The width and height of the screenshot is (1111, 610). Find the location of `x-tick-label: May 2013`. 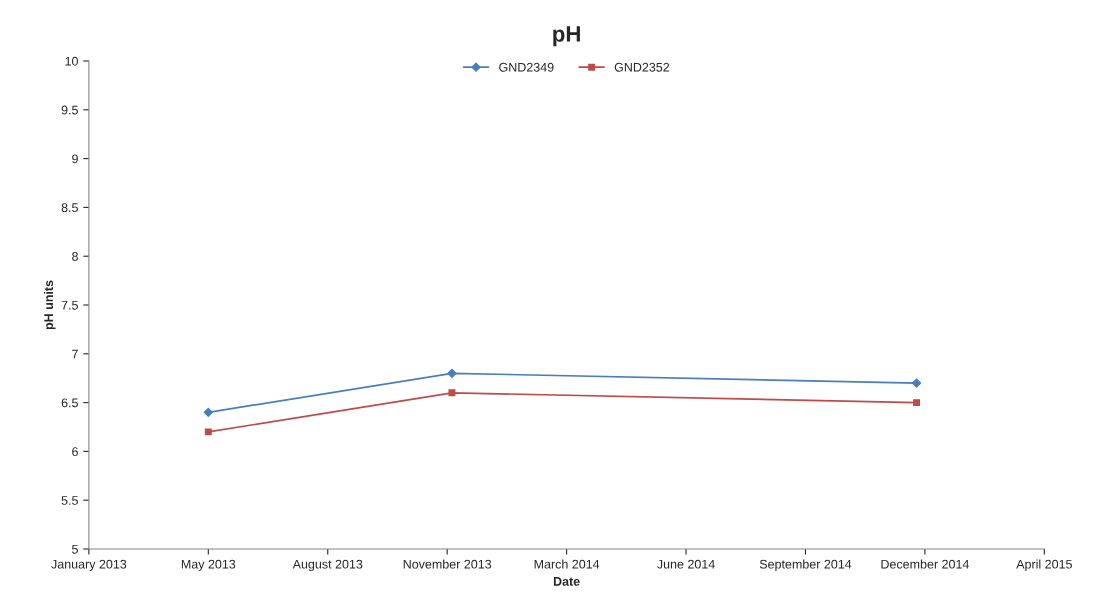

x-tick-label: May 2013 is located at coordinates (208, 565).